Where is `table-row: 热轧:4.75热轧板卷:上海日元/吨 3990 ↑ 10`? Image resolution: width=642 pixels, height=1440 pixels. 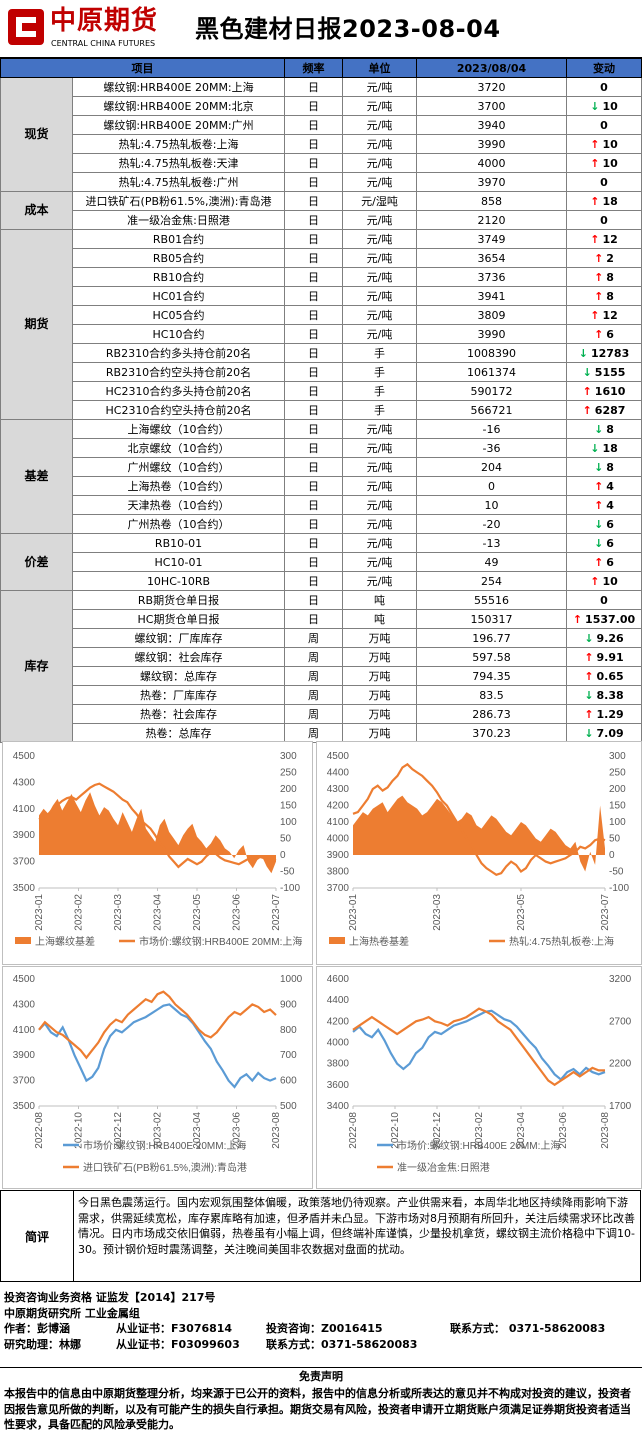
table-row: 热轧:4.75热轧板卷:上海日元/吨 3990 ↑ 10 is located at coordinates (321, 144).